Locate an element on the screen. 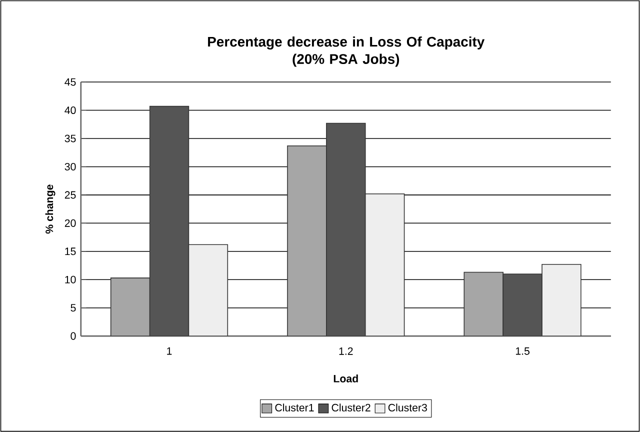 This screenshot has width=640, height=432. y-axis-title: % change is located at coordinates (50, 209).